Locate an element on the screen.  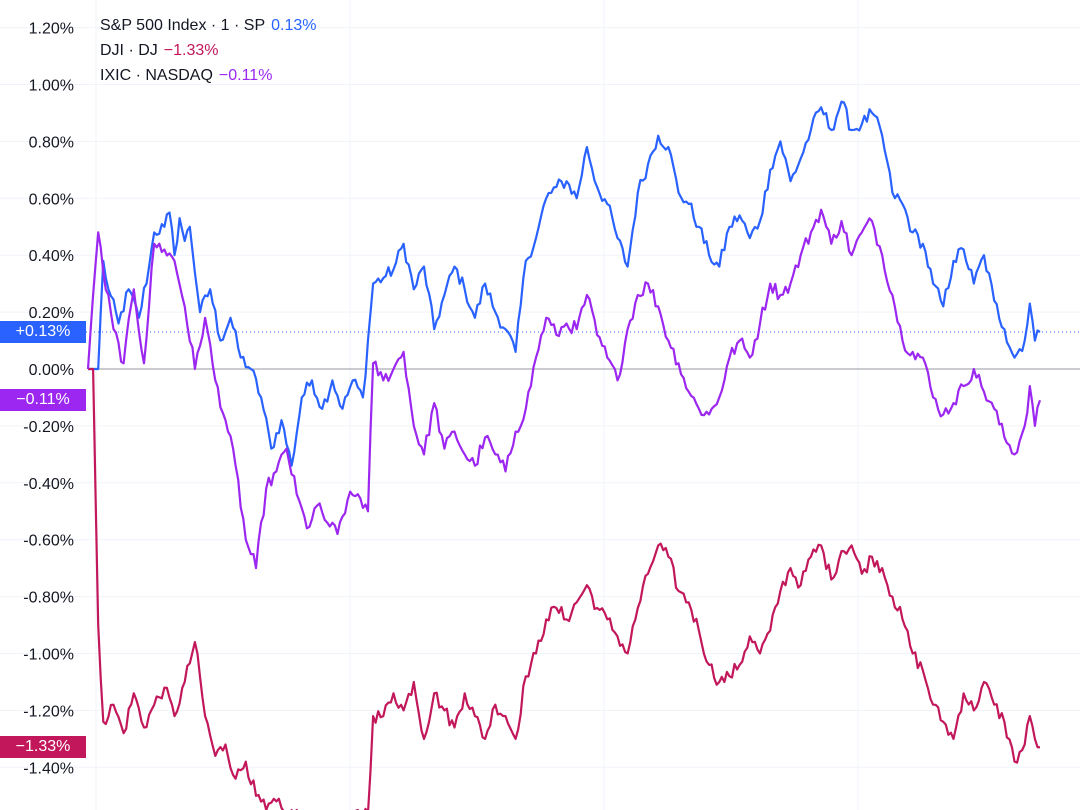
y-tick-label: 0.00% is located at coordinates (51, 370).